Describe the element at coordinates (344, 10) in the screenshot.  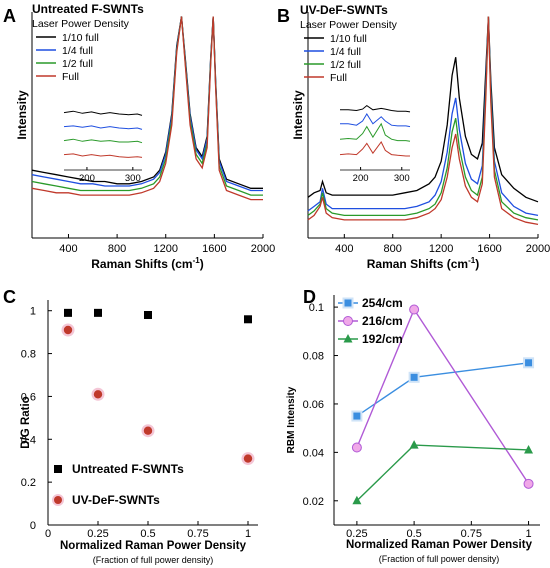
I see `chart-title: UV-DeF-SWNTs` at that location.